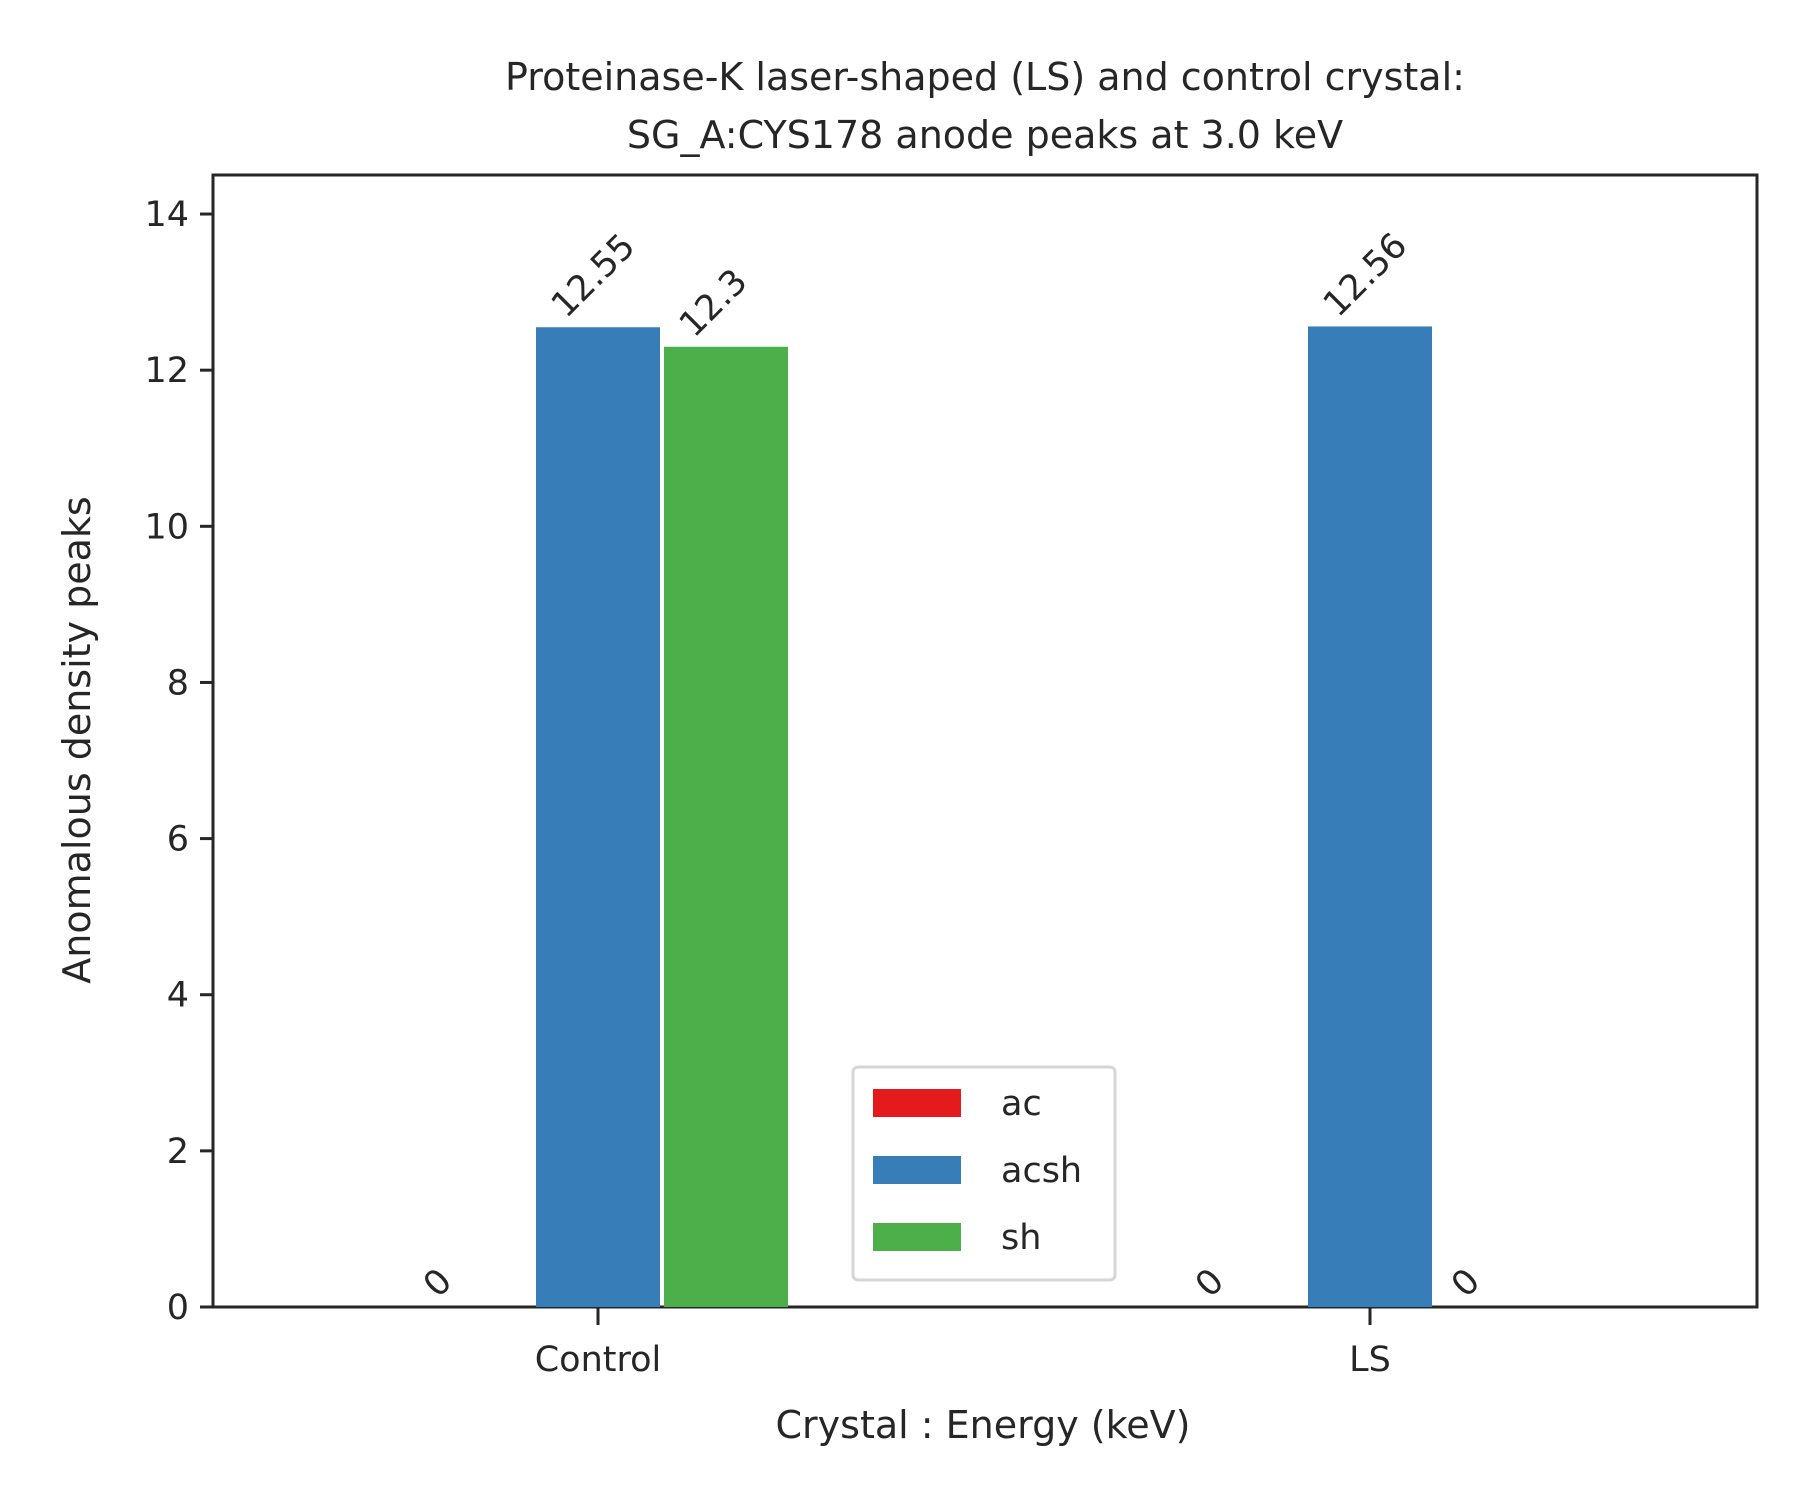 This screenshot has height=1500, width=1800. What do you see at coordinates (917, 1170) in the screenshot?
I see `legend-swatch-acsh` at bounding box center [917, 1170].